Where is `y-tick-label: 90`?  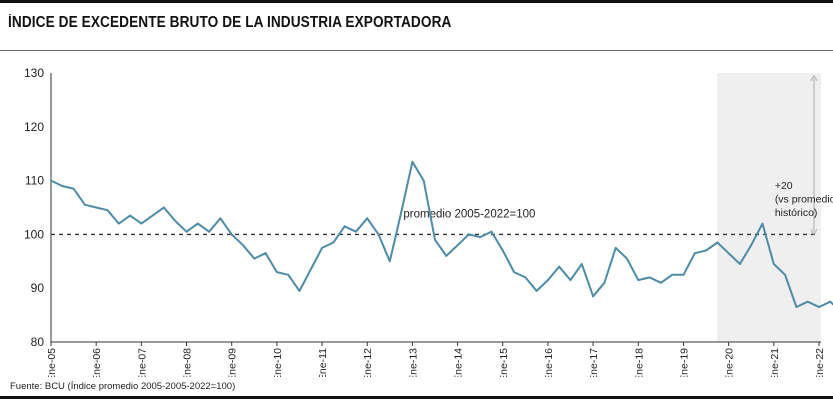 y-tick-label: 90 is located at coordinates (38, 288).